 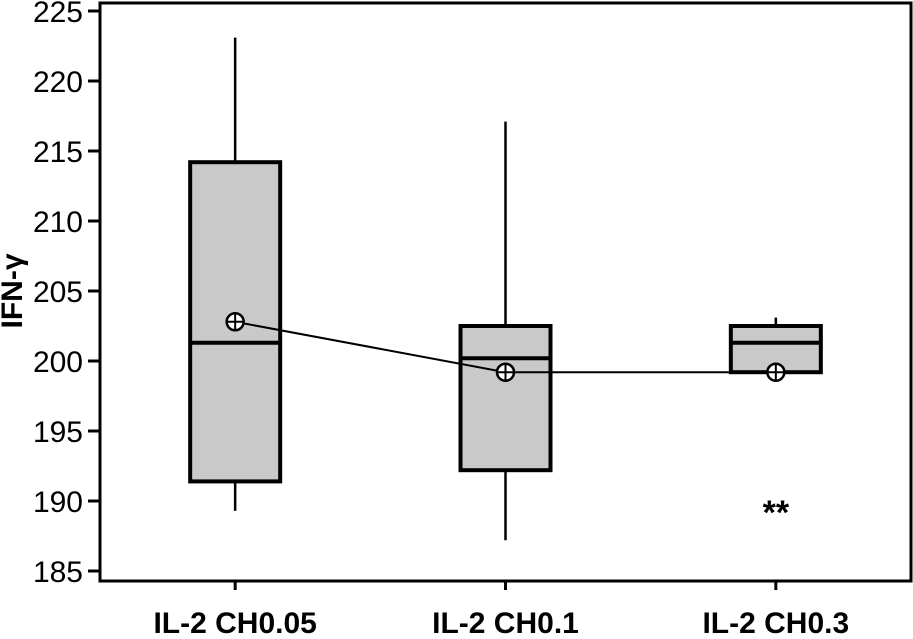 I want to click on y-axis-tick-label: 215, so click(x=58, y=152).